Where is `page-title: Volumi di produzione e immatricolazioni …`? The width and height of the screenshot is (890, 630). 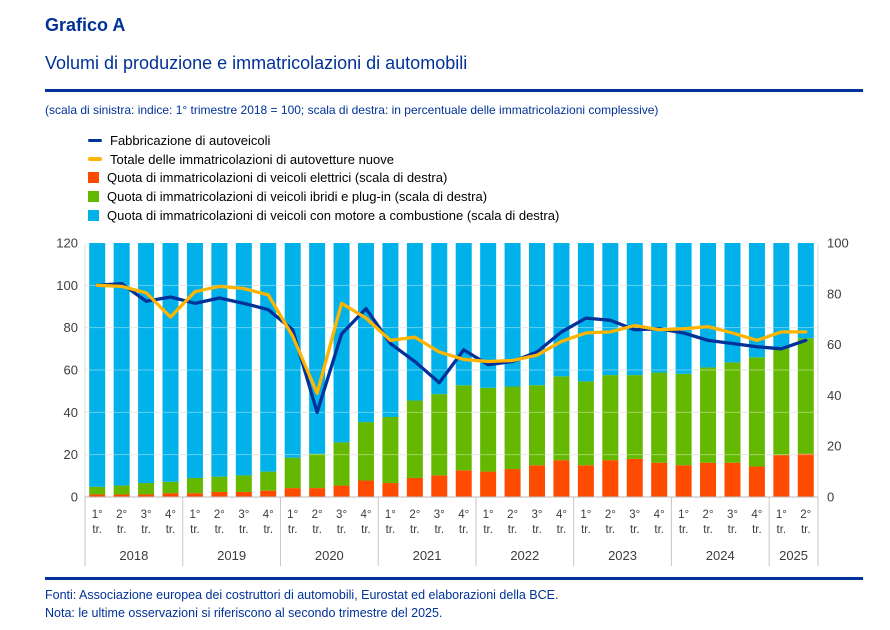 page-title: Volumi di produzione e immatricolazioni … is located at coordinates (256, 63).